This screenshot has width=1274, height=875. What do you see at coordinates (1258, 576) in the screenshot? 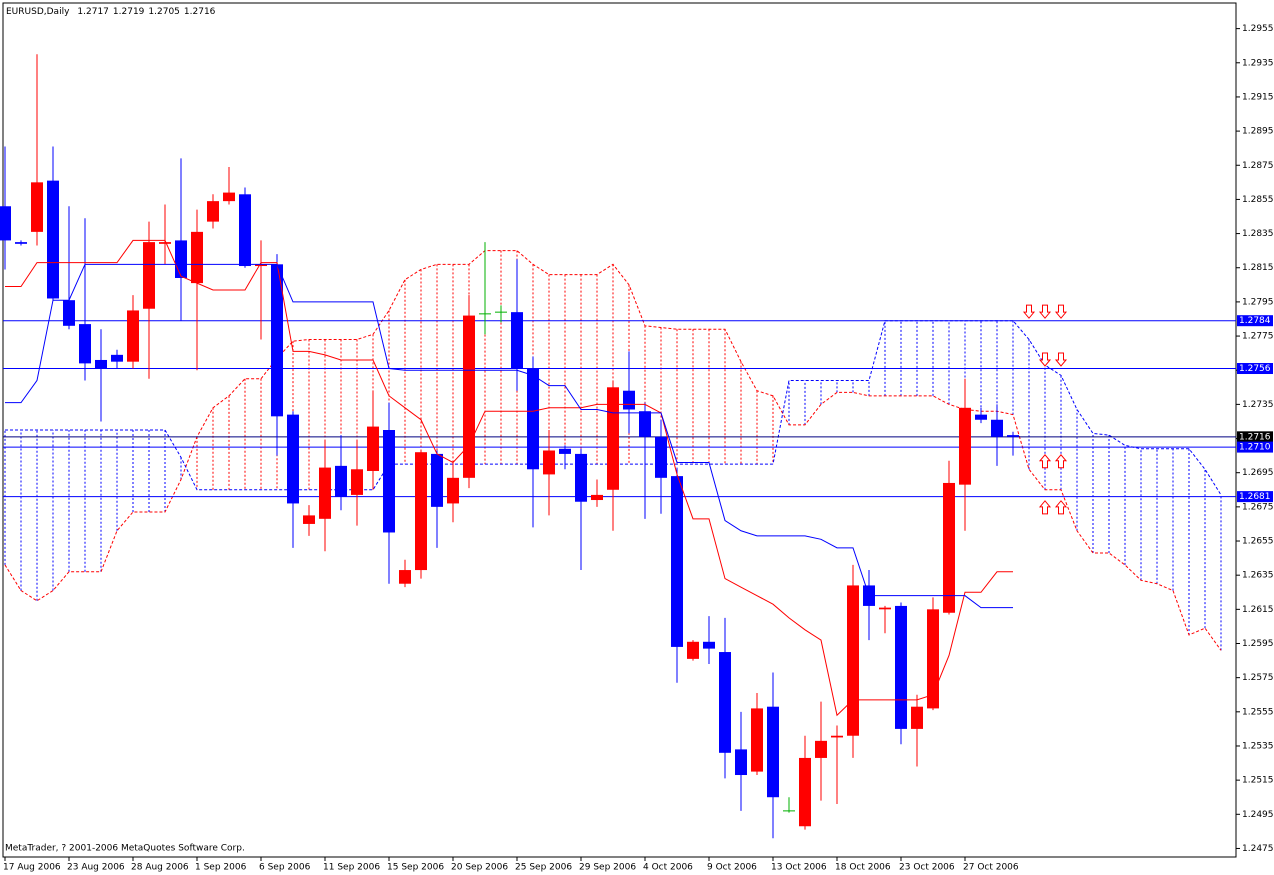
I see `y-tick-label: 1.2635` at bounding box center [1258, 576].